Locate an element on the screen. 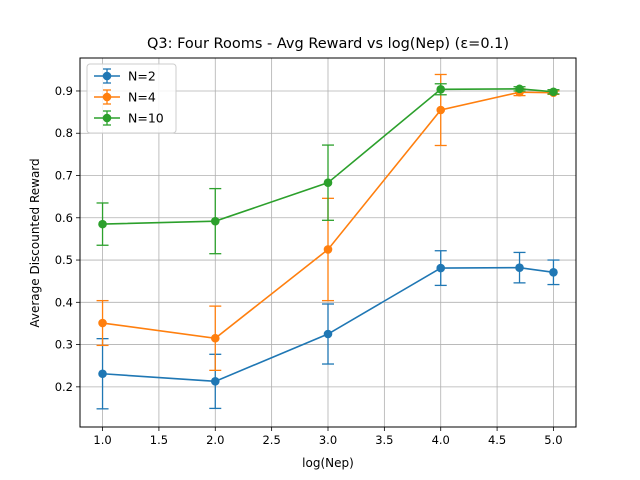  y-tick-label: 0.2 is located at coordinates (64, 387).